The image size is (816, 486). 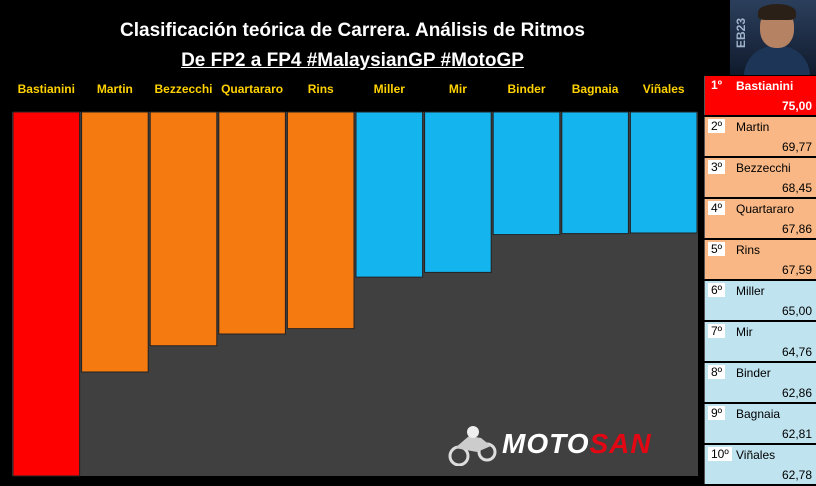 What do you see at coordinates (753, 373) in the screenshot?
I see `ranking-rider: Binder` at bounding box center [753, 373].